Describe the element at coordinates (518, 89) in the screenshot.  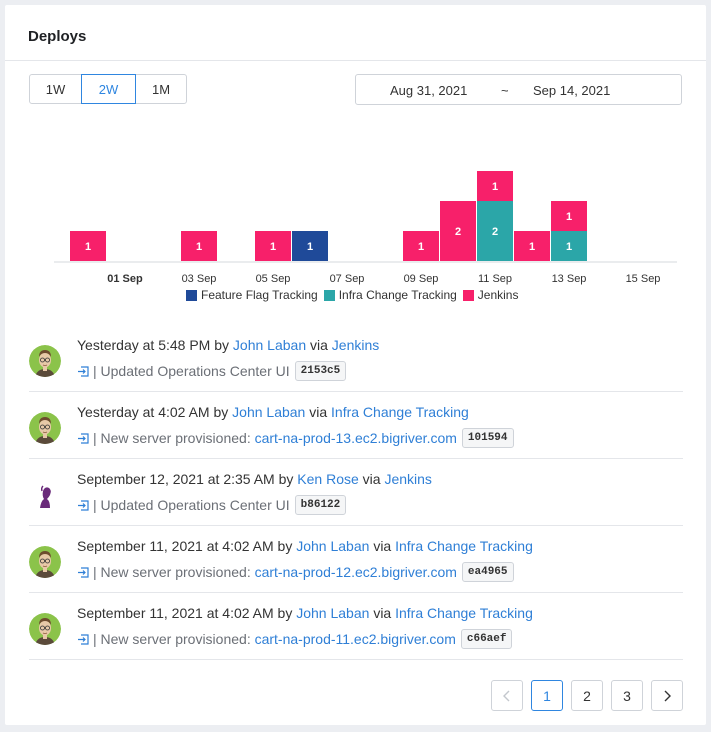
I see `date-range-picker: Aug 31, 2021 ~ Sep 14, 2021` at that location.